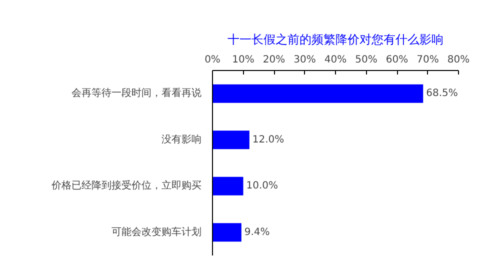 This screenshot has height=279, width=486. Describe the element at coordinates (305, 60) in the screenshot. I see `x-tick-label: 30%` at that location.